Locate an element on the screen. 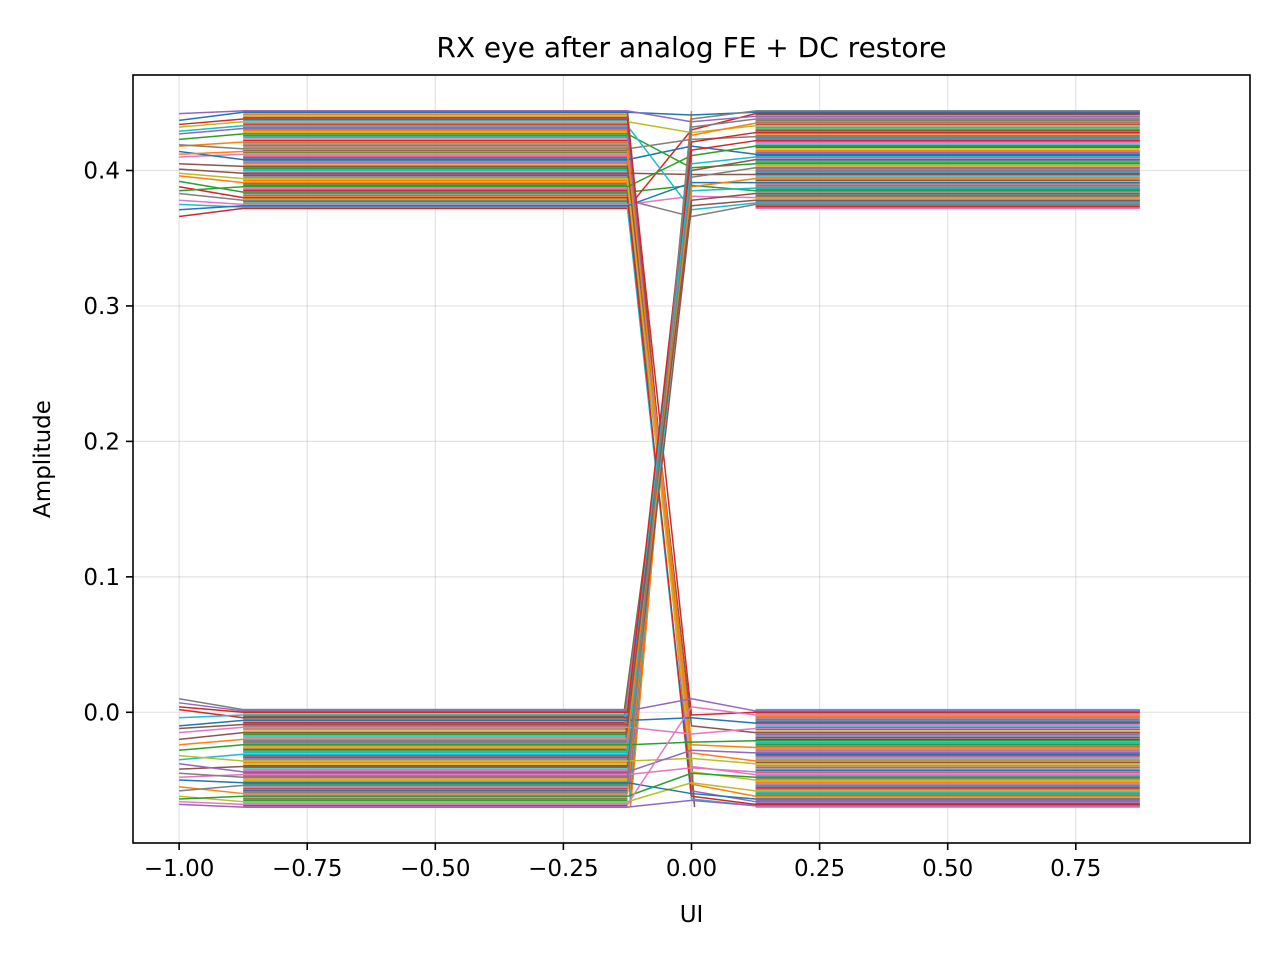 The image size is (1280, 960). y-tick-label-4: 0.4 is located at coordinates (101, 171).